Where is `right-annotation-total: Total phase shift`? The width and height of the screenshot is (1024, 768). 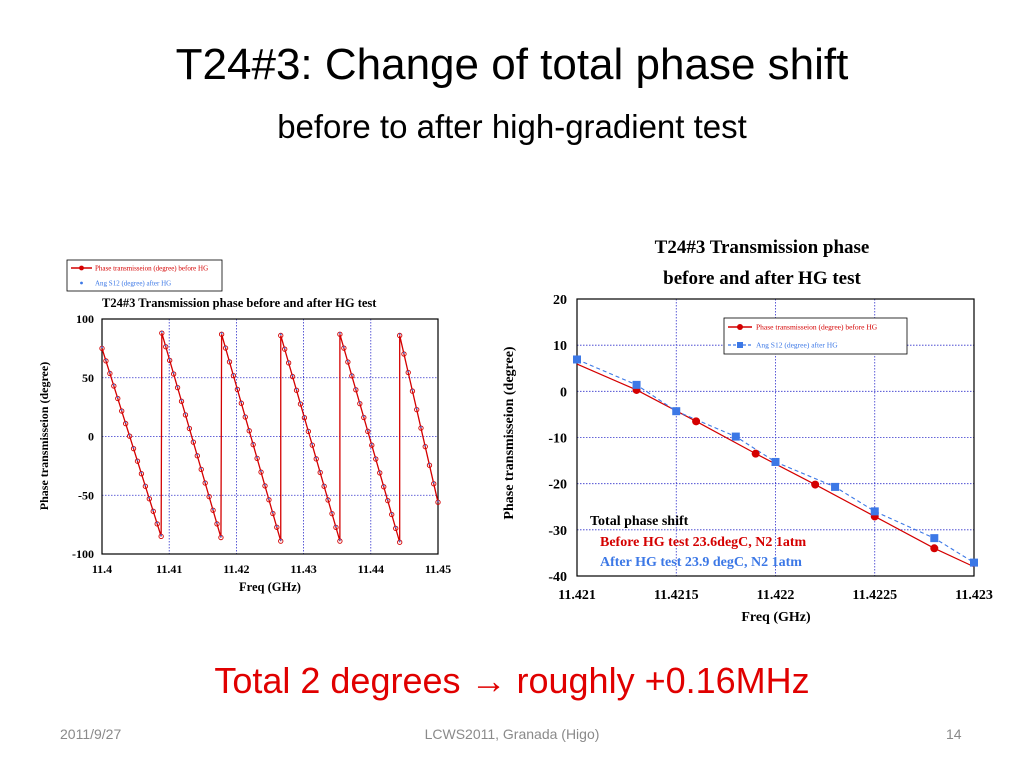
right-annotation-total: Total phase shift is located at coordinates (639, 521).